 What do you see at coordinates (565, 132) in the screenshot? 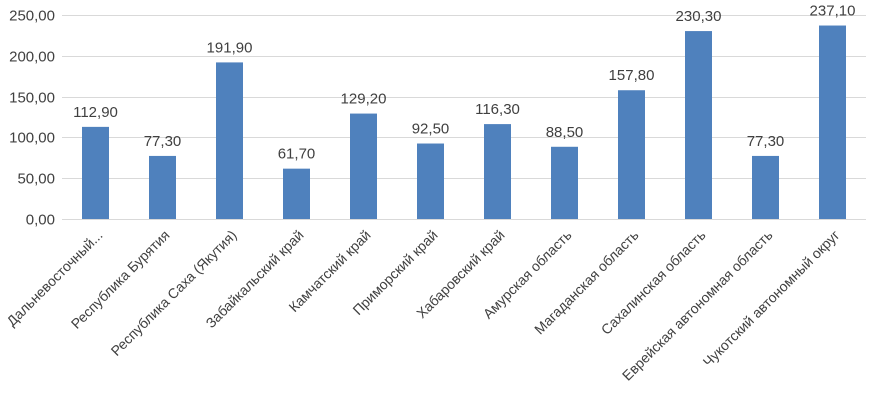
I see `data-label: 88,50` at bounding box center [565, 132].